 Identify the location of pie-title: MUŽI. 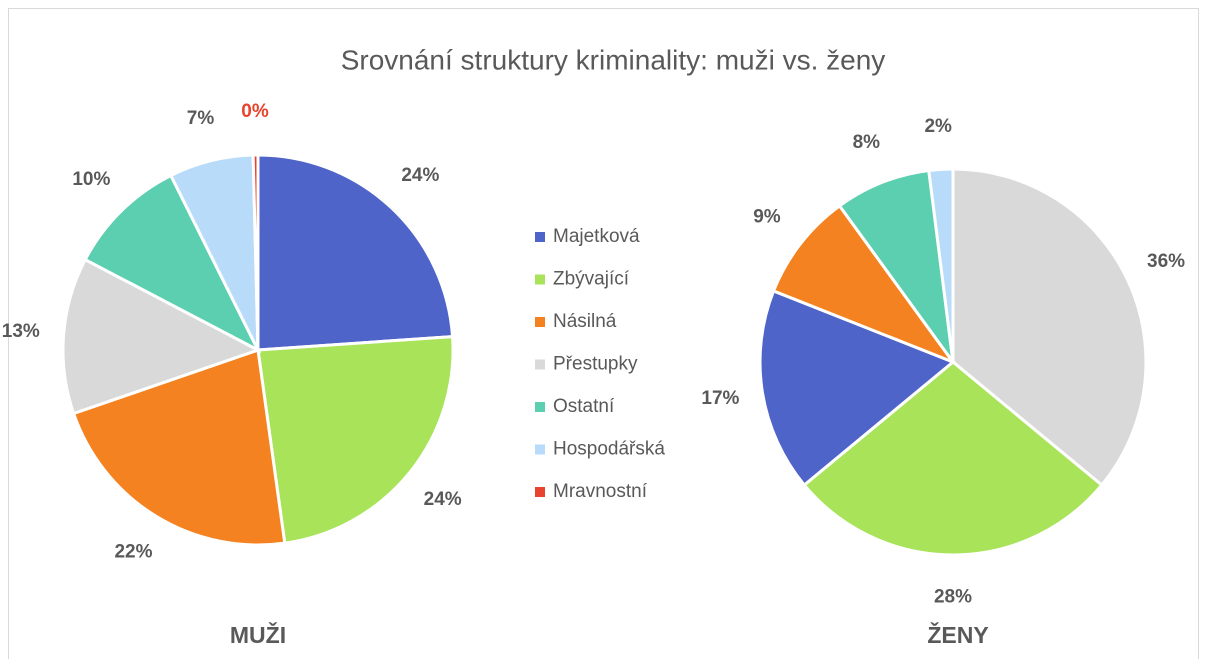
(258, 634).